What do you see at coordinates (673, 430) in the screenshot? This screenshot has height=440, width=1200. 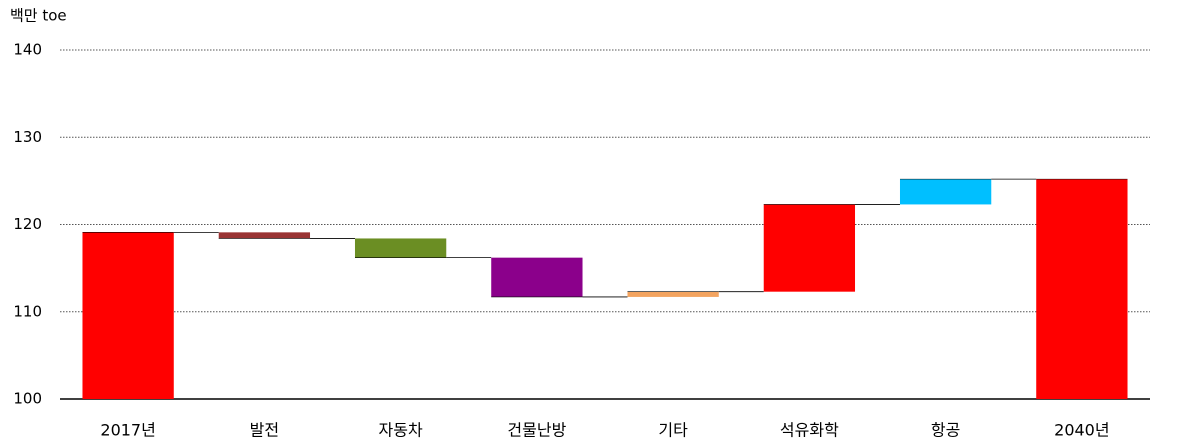 I see `x-tick-label: 기타` at bounding box center [673, 430].